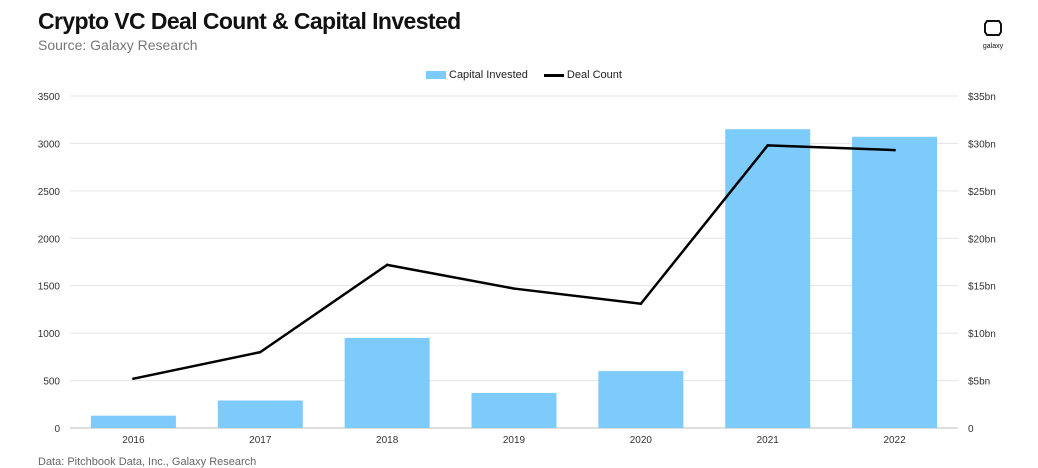  I want to click on y-left-tick-label: 3500, so click(49, 97).